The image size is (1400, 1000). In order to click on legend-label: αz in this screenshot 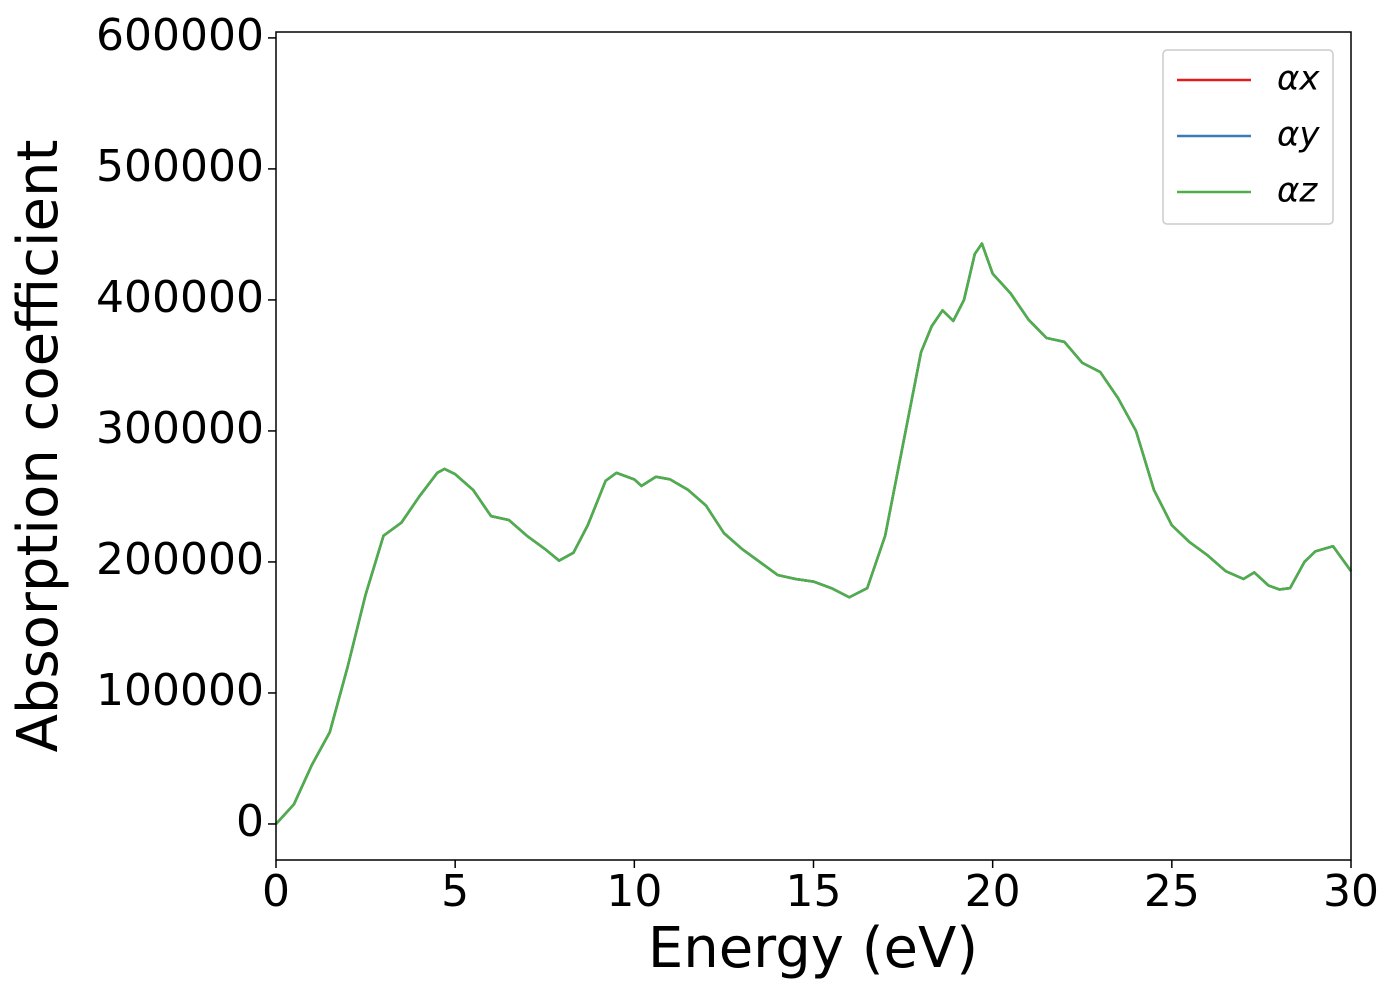, I will do `click(1297, 191)`.